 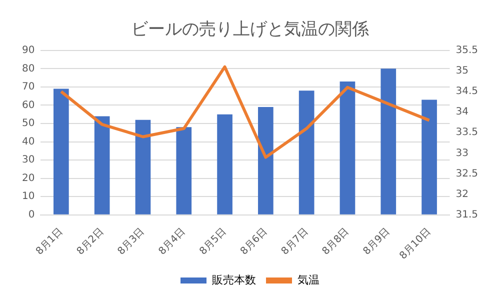 What do you see at coordinates (28, 50) in the screenshot?
I see `y-tick-label: 90` at bounding box center [28, 50].